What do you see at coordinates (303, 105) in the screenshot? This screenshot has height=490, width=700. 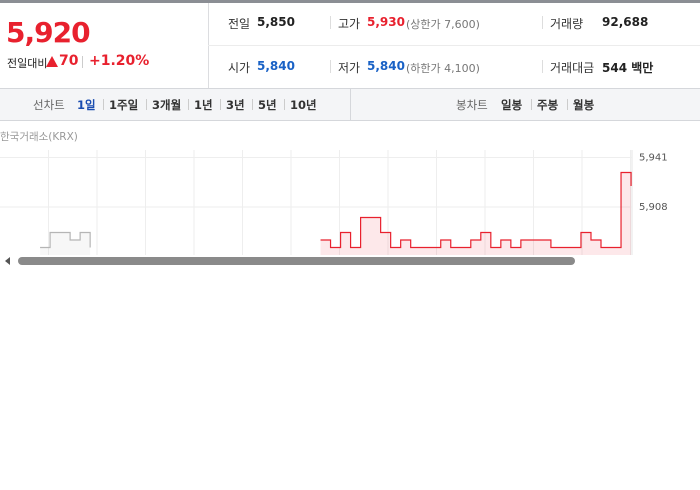 I see `range-tab: 10년` at bounding box center [303, 105].